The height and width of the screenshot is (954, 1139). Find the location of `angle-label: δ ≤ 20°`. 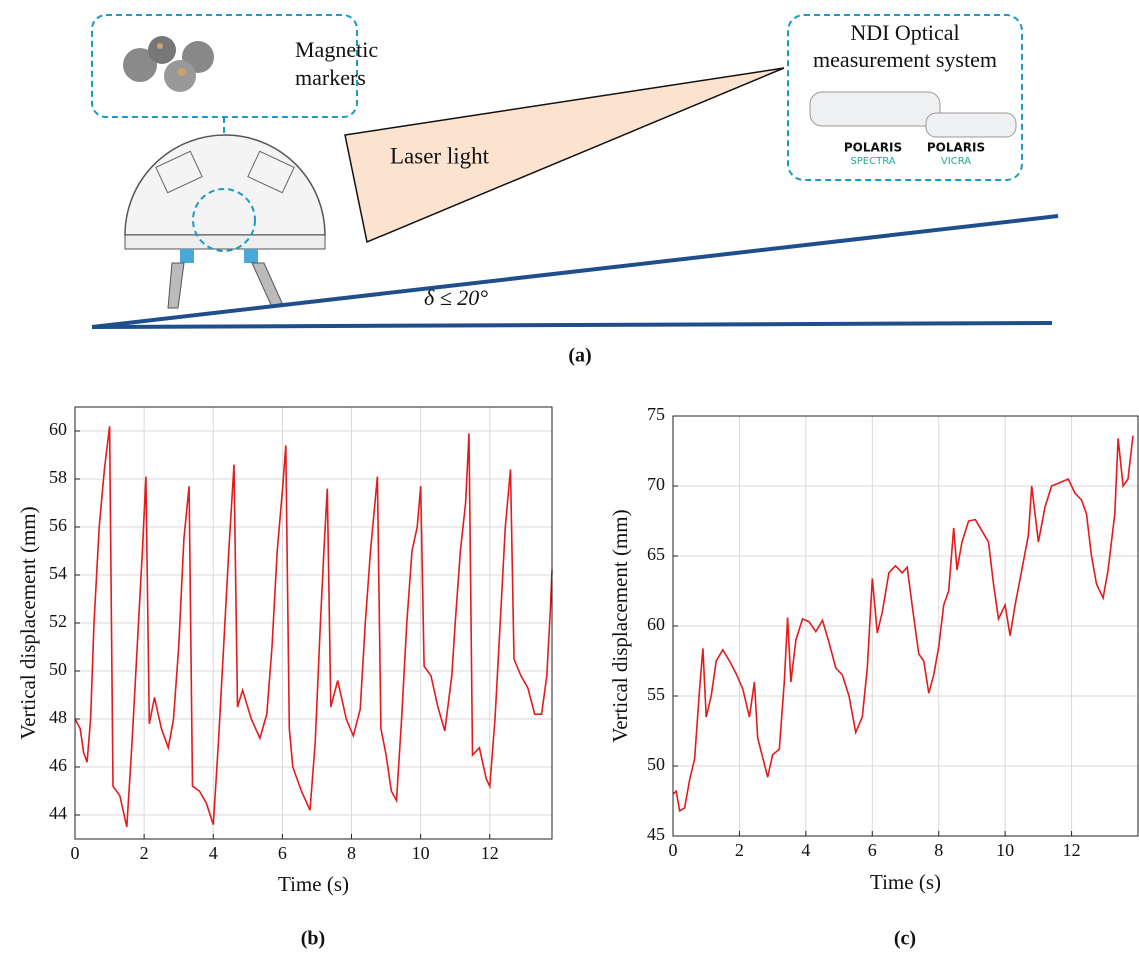

angle-label: δ ≤ 20° is located at coordinates (456, 297).